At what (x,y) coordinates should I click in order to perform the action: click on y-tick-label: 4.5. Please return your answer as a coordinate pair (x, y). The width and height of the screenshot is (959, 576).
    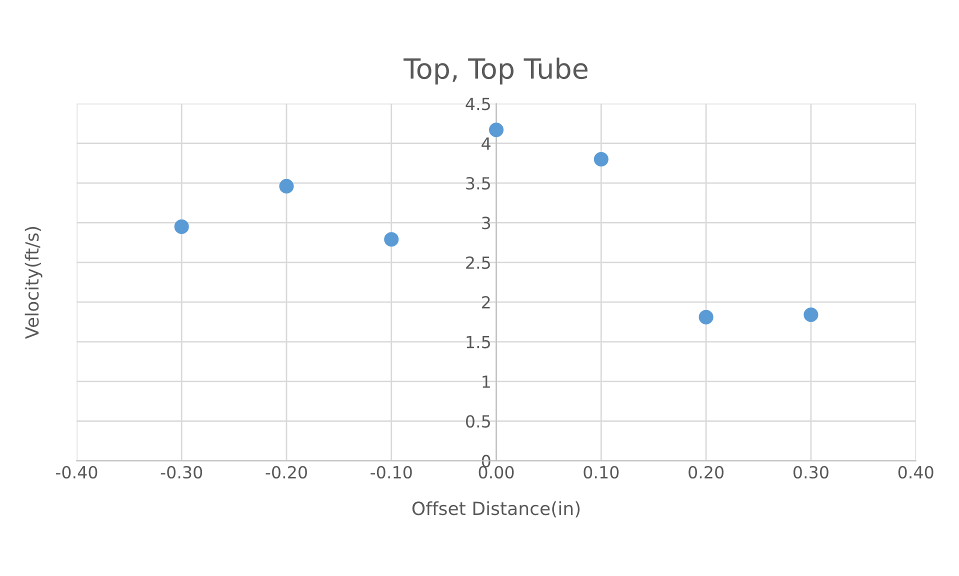
    Looking at the image, I should click on (478, 104).